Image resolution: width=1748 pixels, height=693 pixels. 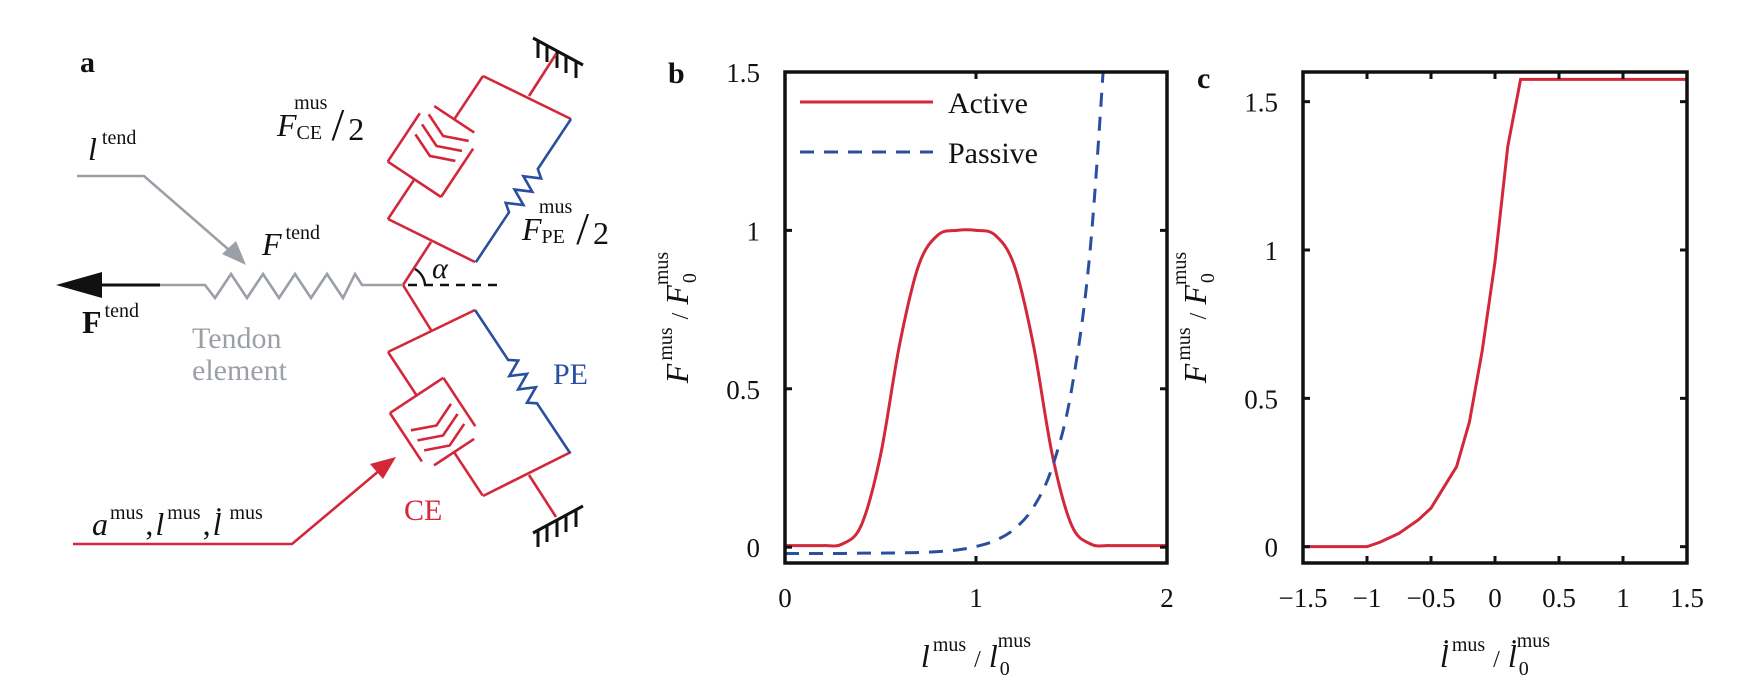 I want to click on tendon-element-label-line1: Tendon, so click(x=237, y=338).